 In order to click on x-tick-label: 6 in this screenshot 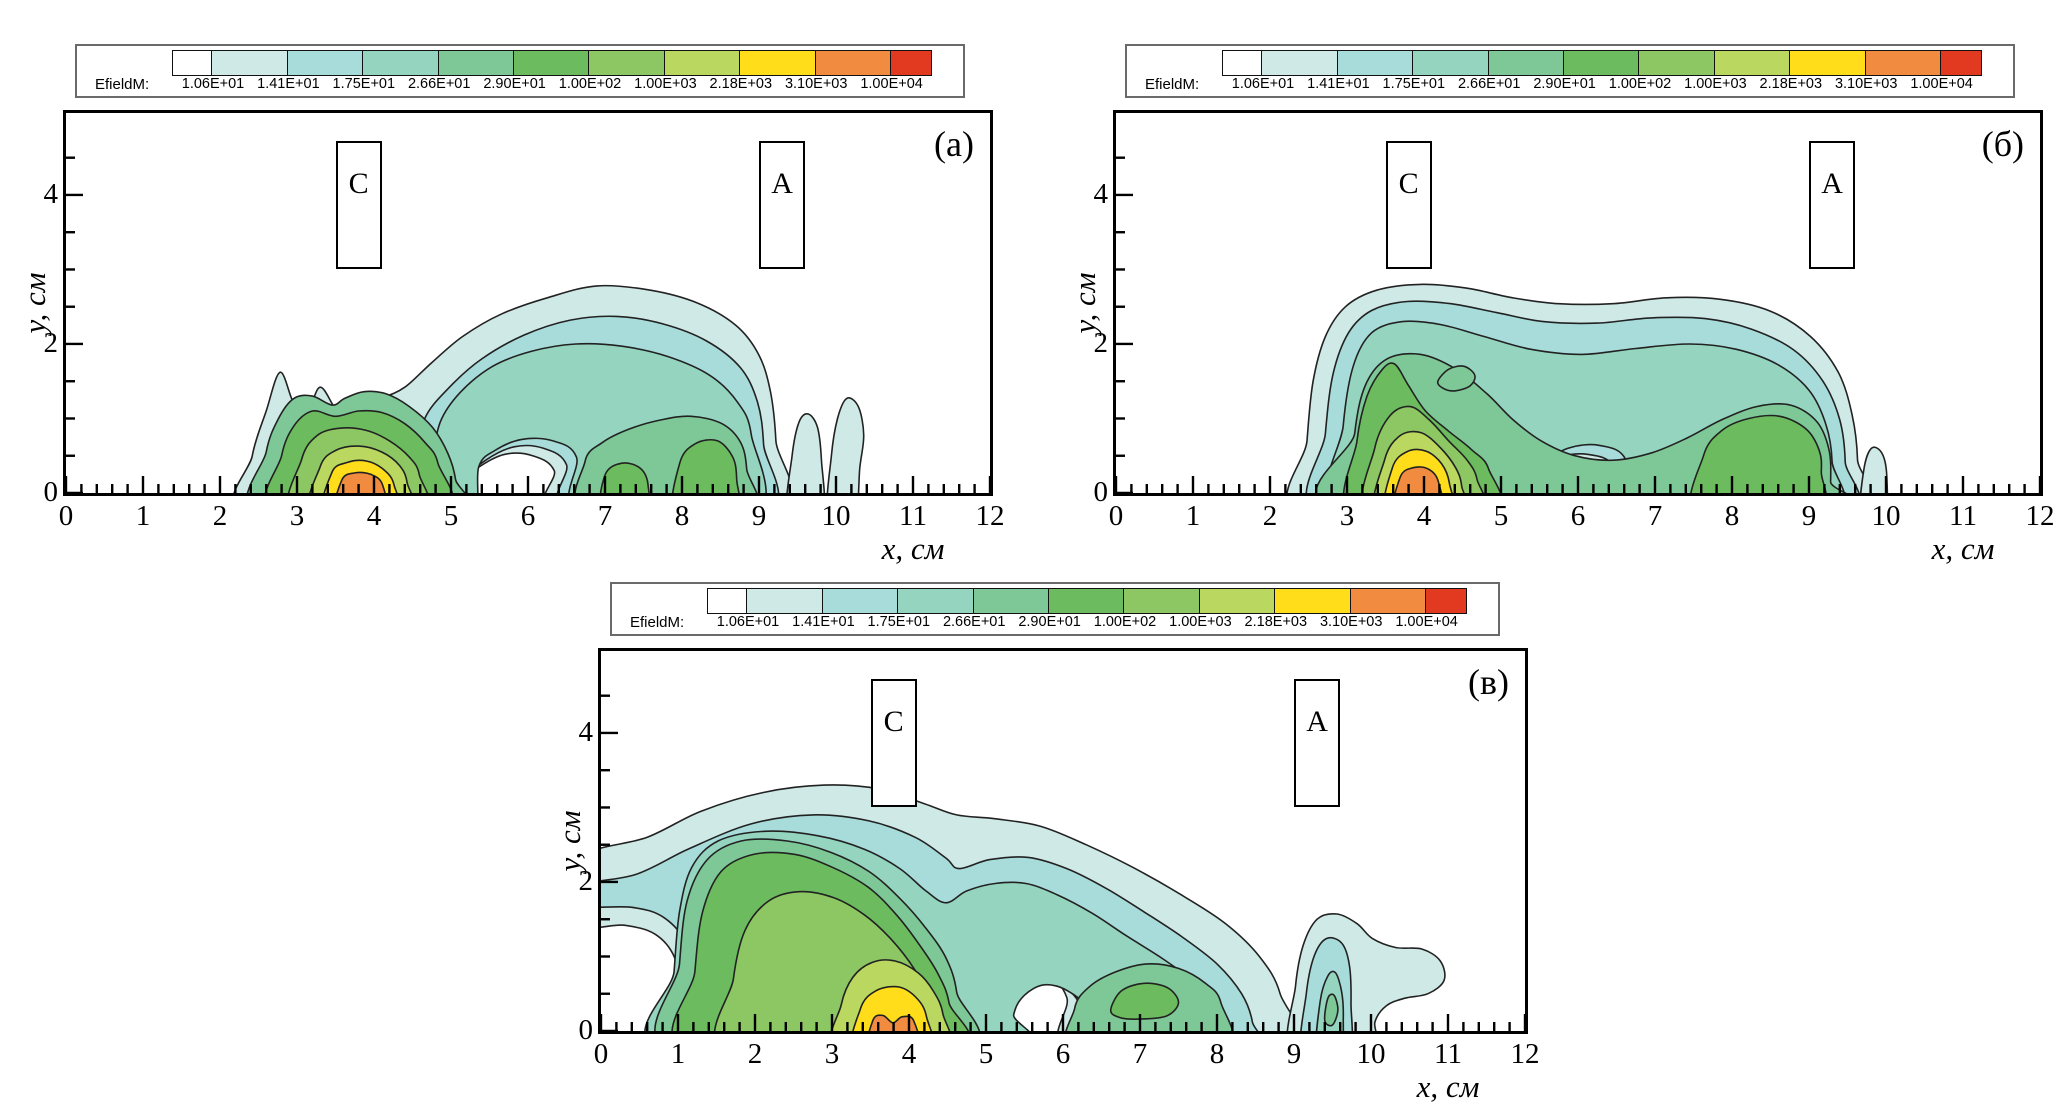, I will do `click(1578, 516)`.